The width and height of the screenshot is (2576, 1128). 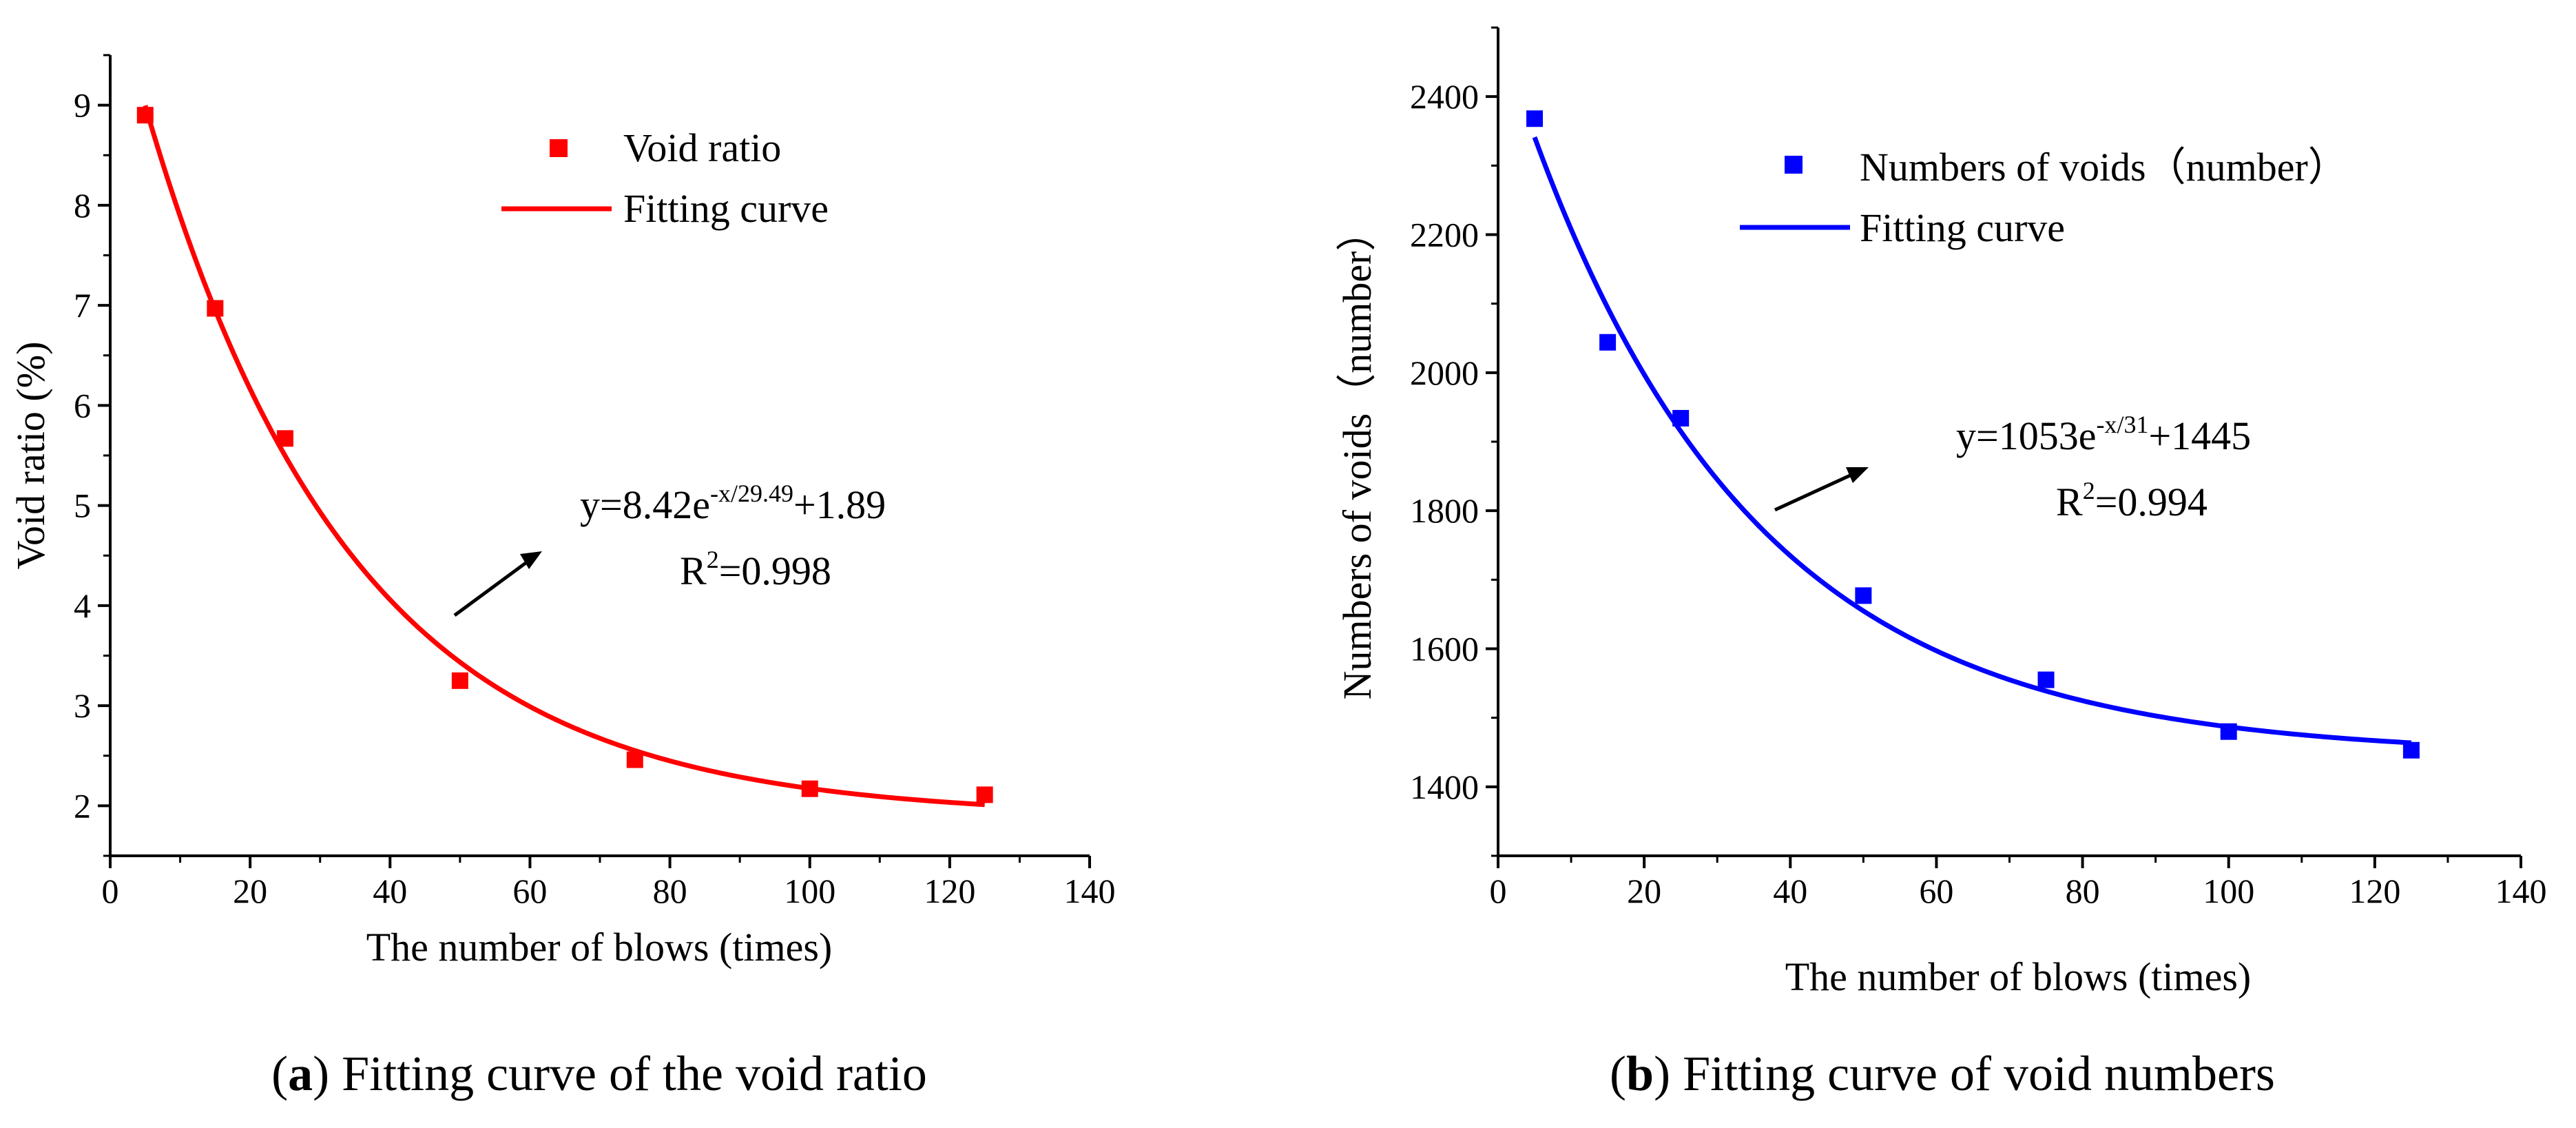 I want to click on chart-b-legend-label-fitting-curve: Fitting curve, so click(x=1963, y=227).